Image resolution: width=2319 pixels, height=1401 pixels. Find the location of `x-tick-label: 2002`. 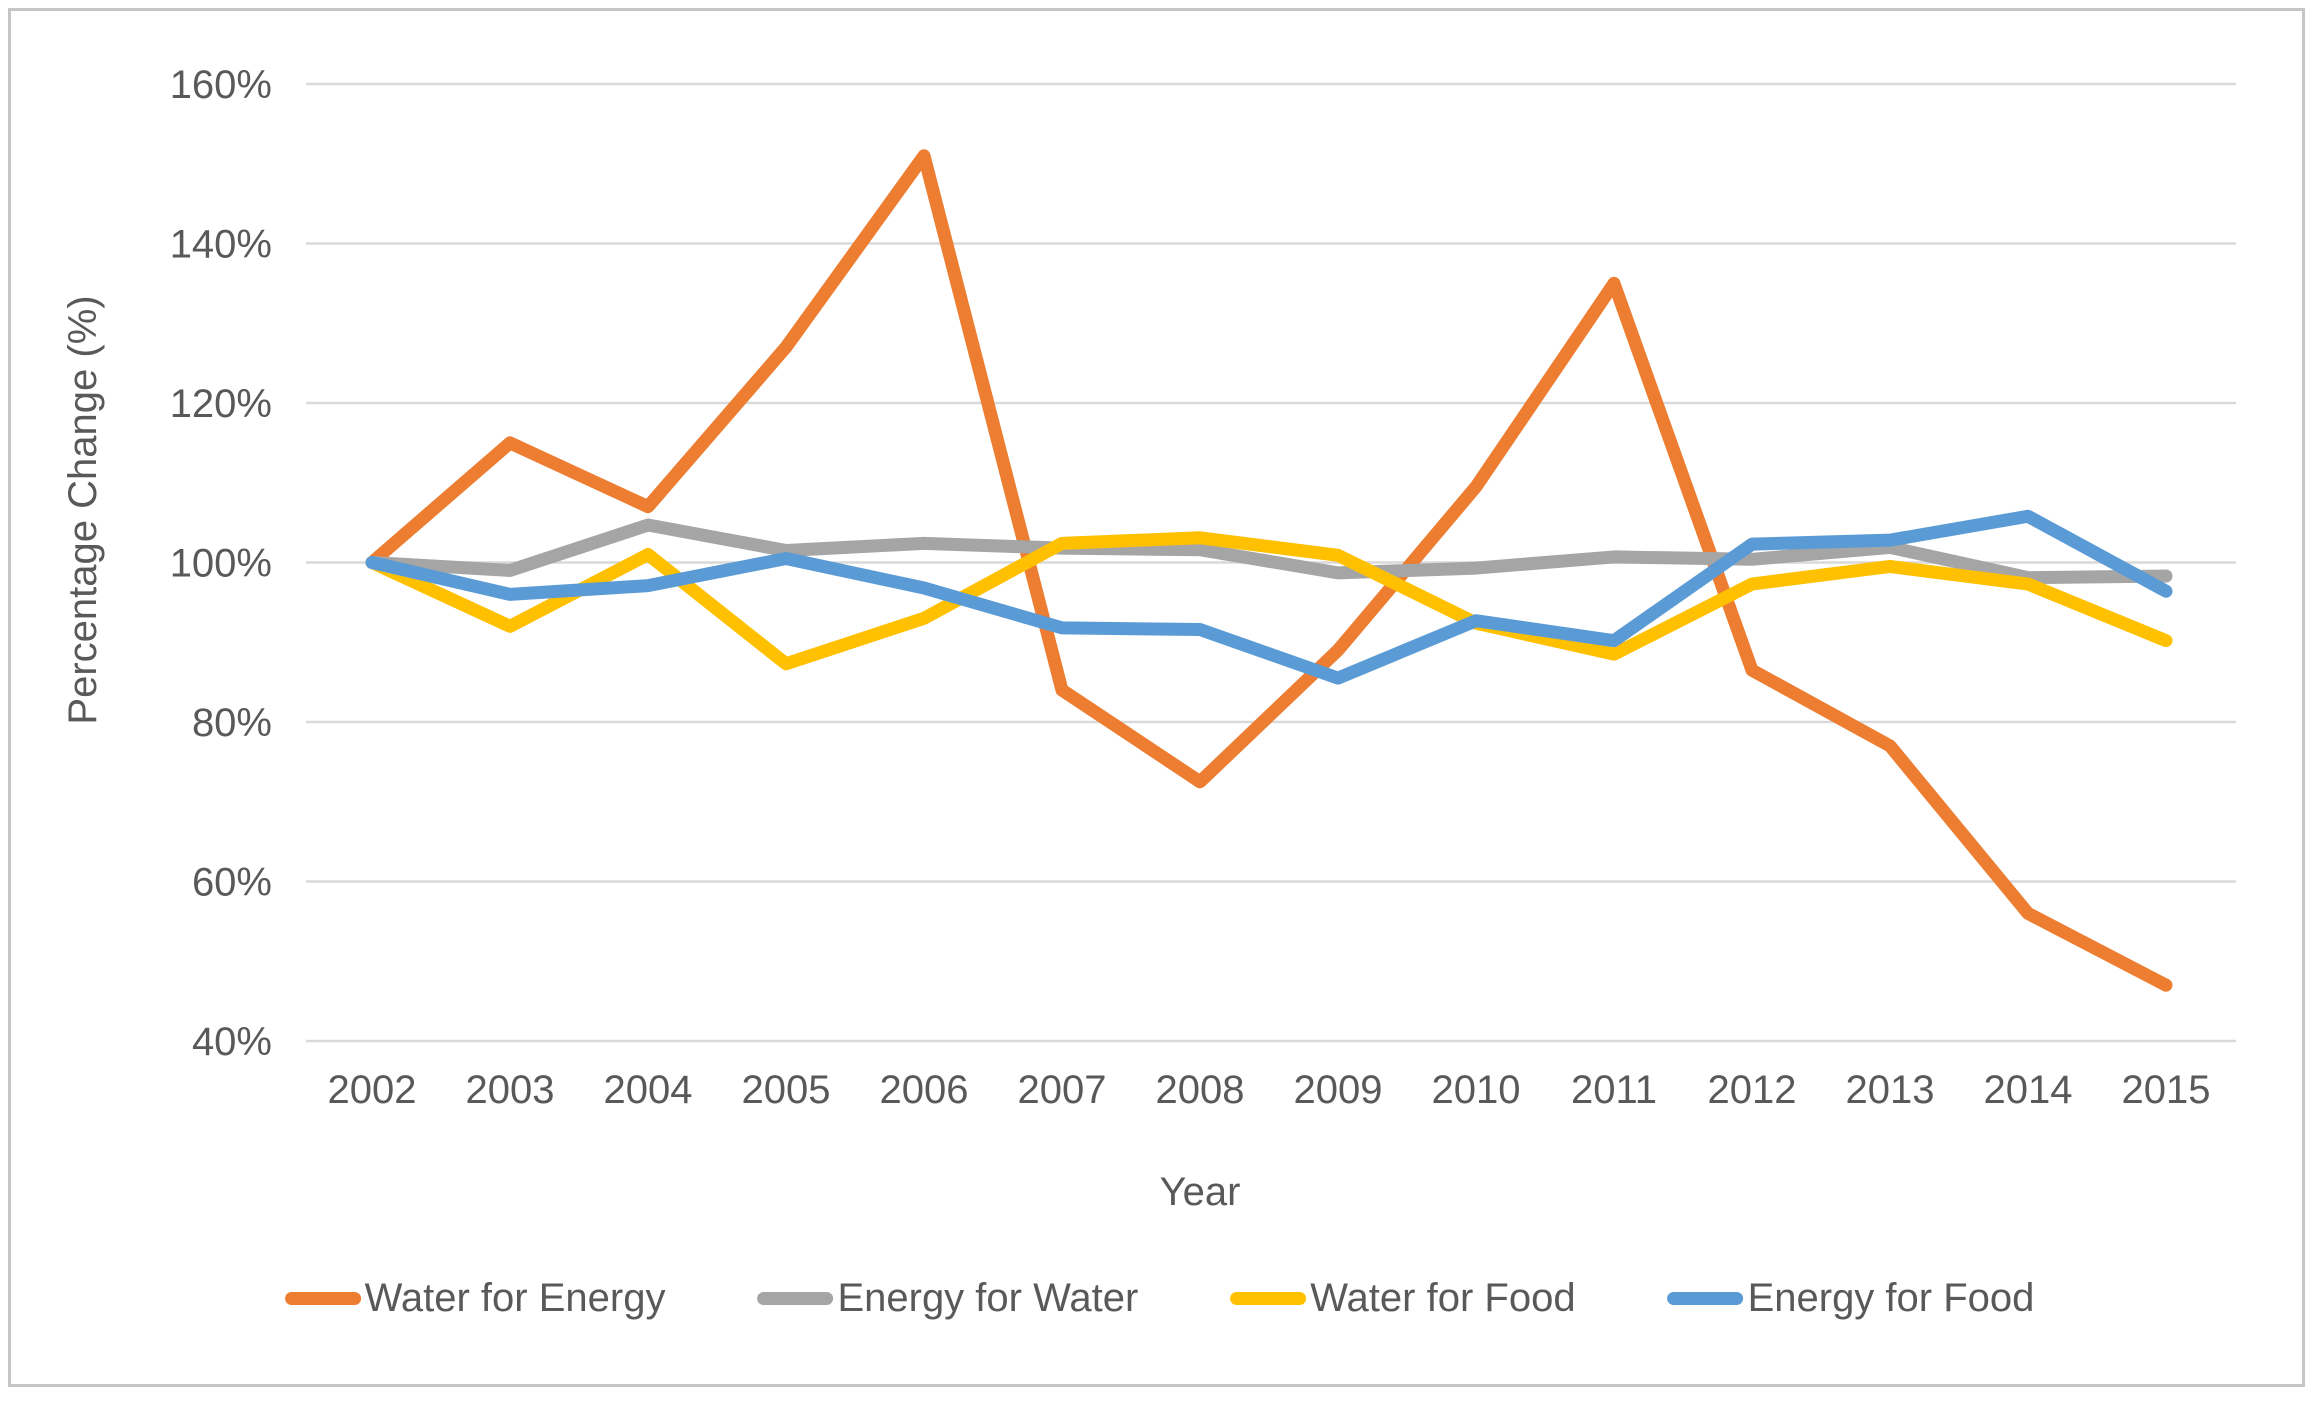

x-tick-label: 2002 is located at coordinates (372, 1090).